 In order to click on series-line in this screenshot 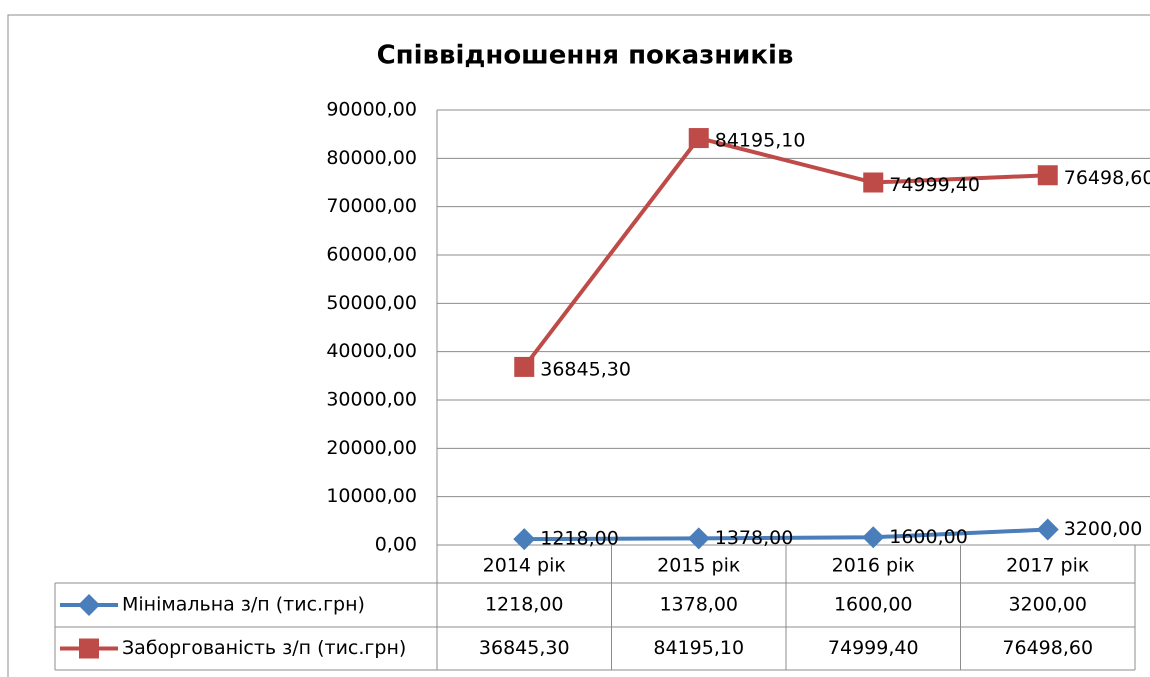, I will do `click(786, 534)`.